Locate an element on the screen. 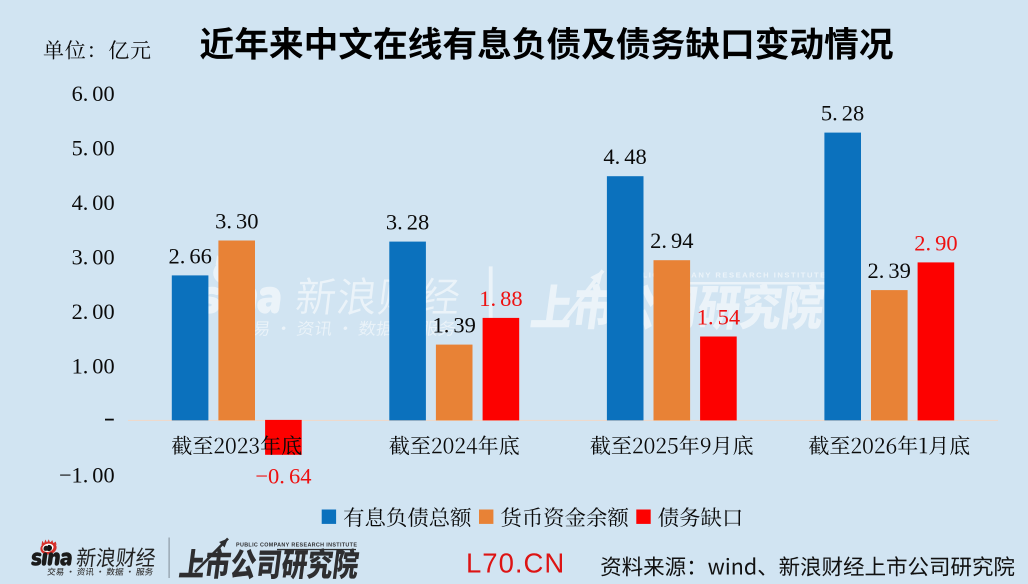  svg-text:6.00: 6. 00 is located at coordinates (93, 93).